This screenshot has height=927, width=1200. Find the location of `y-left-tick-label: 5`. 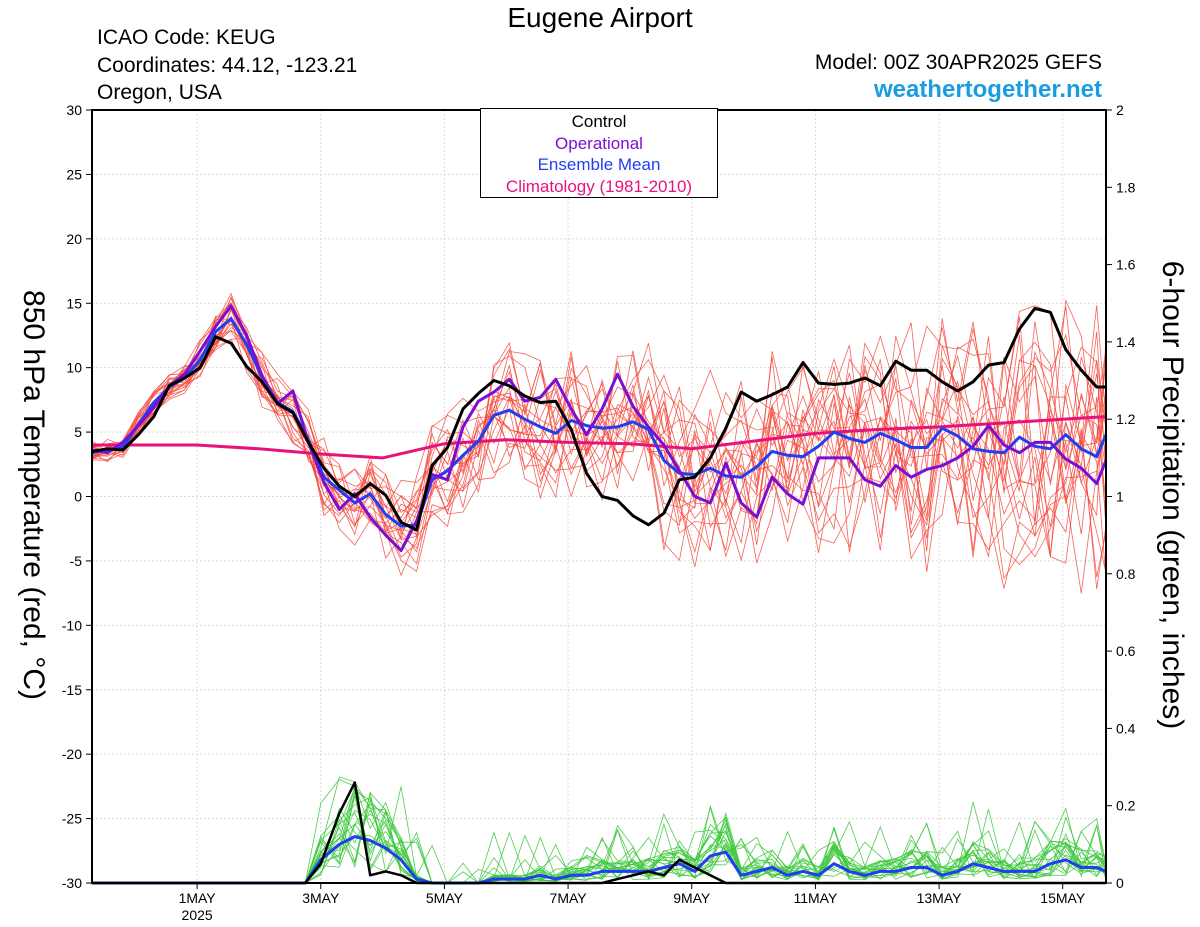

y-left-tick-label: 5 is located at coordinates (78, 432).